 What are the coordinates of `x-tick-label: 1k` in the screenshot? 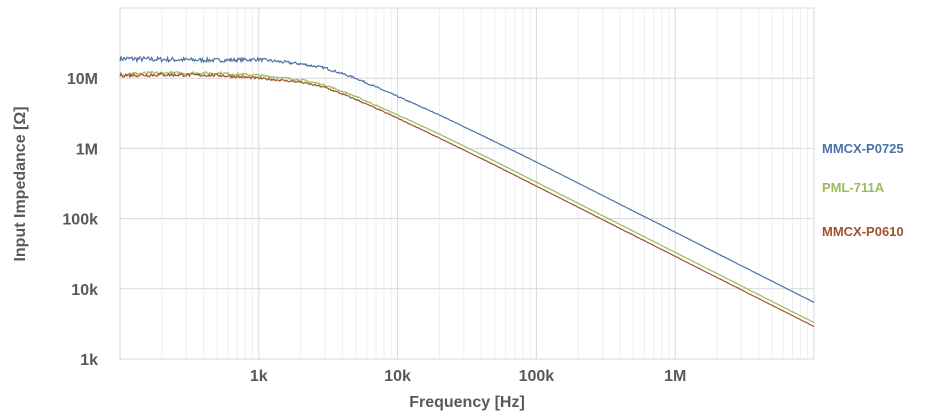 It's located at (259, 376).